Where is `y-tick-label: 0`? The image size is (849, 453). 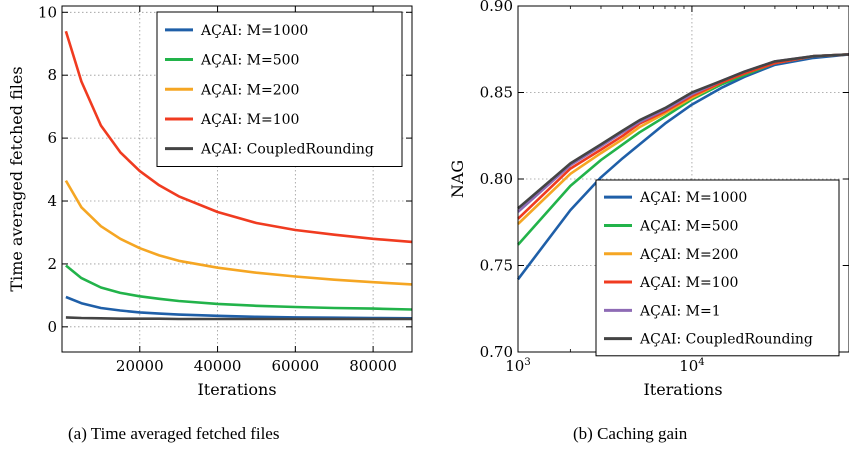
y-tick-label: 0 is located at coordinates (52, 327).